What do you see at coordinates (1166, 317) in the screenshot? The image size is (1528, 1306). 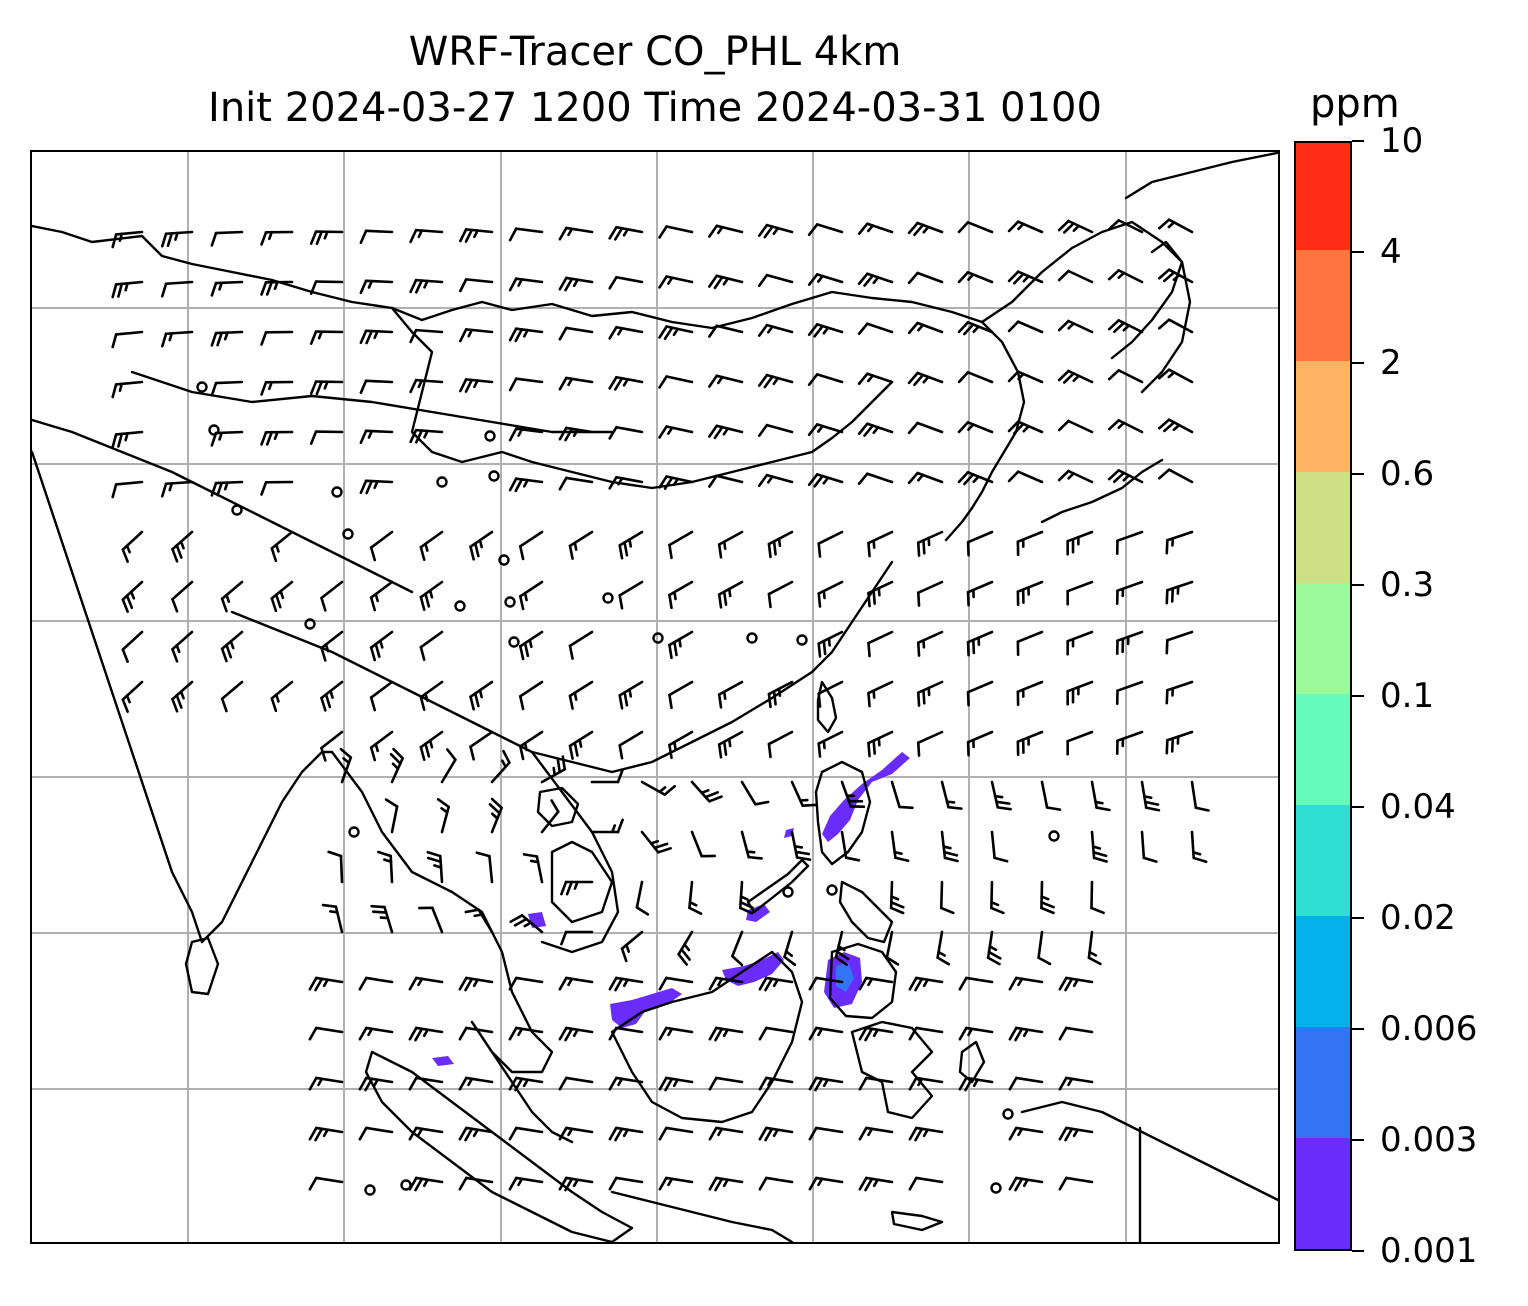 I see `coastline-hokkaido` at bounding box center [1166, 317].